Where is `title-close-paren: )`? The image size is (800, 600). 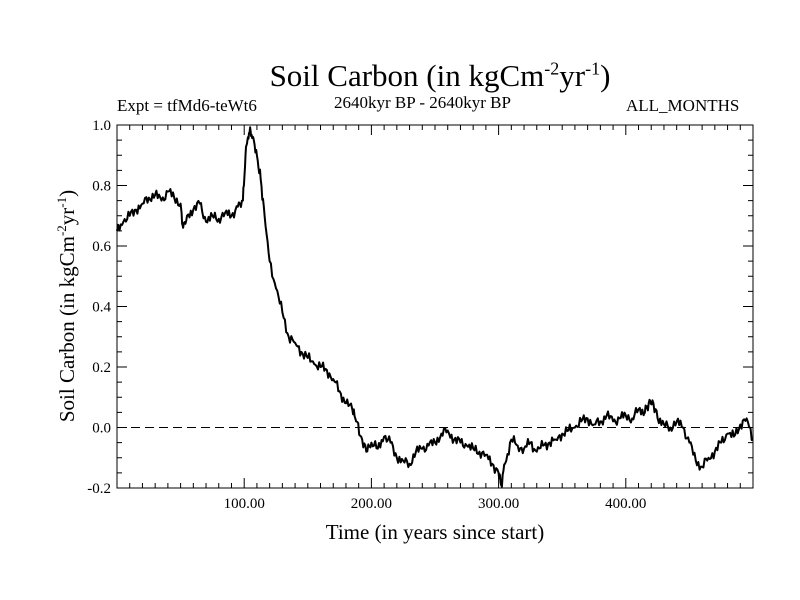 title-close-paren: ) is located at coordinates (605, 75).